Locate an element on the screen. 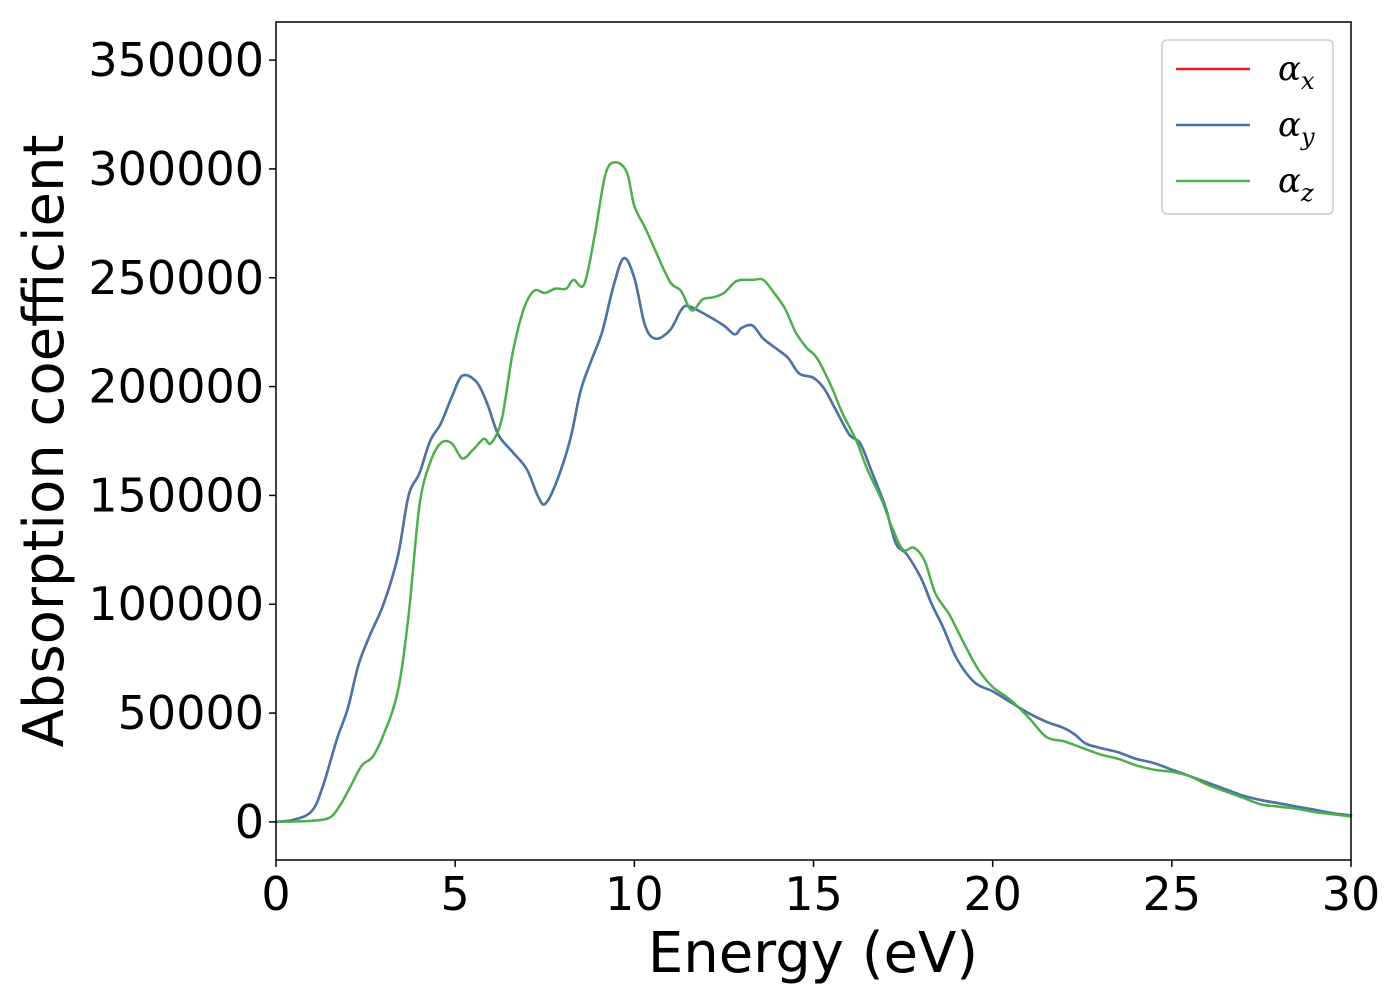 The height and width of the screenshot is (1000, 1400). y-tick-label: 350000 is located at coordinates (176, 60).